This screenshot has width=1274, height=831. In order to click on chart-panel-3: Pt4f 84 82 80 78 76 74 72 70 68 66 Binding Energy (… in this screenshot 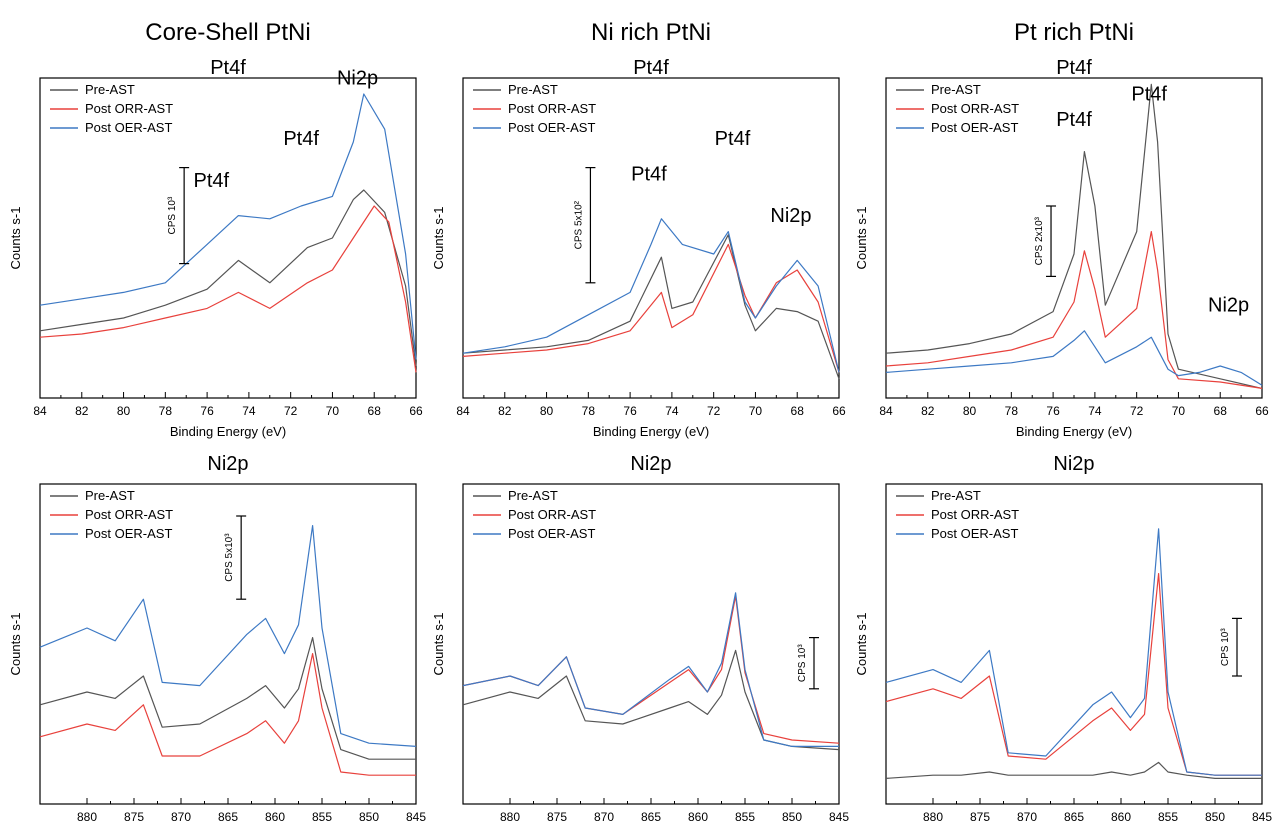, I will do `click(1061, 248)`.